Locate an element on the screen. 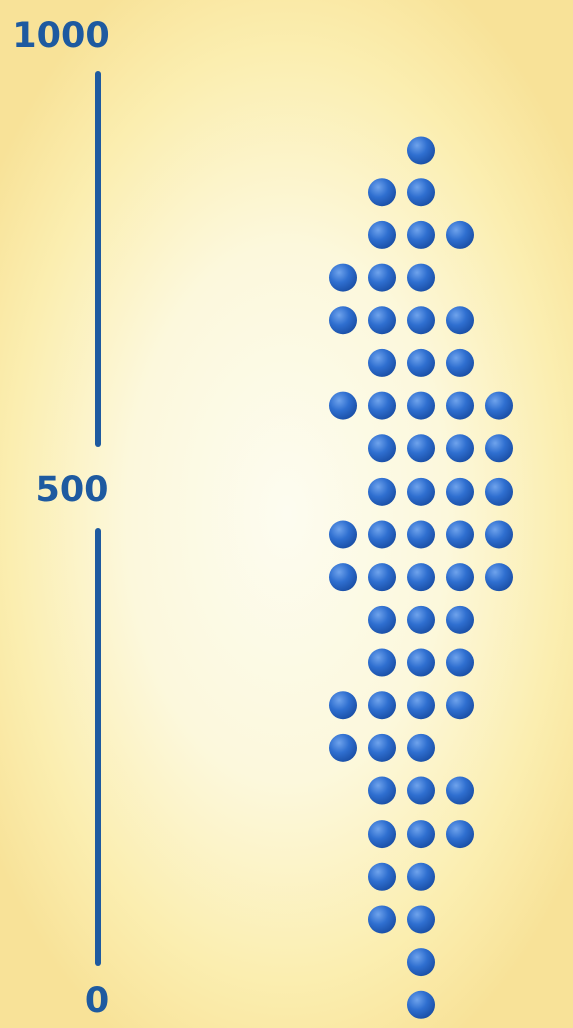 The width and height of the screenshot is (573, 1028). y-tick-label-0: 0 is located at coordinates (97, 1001).